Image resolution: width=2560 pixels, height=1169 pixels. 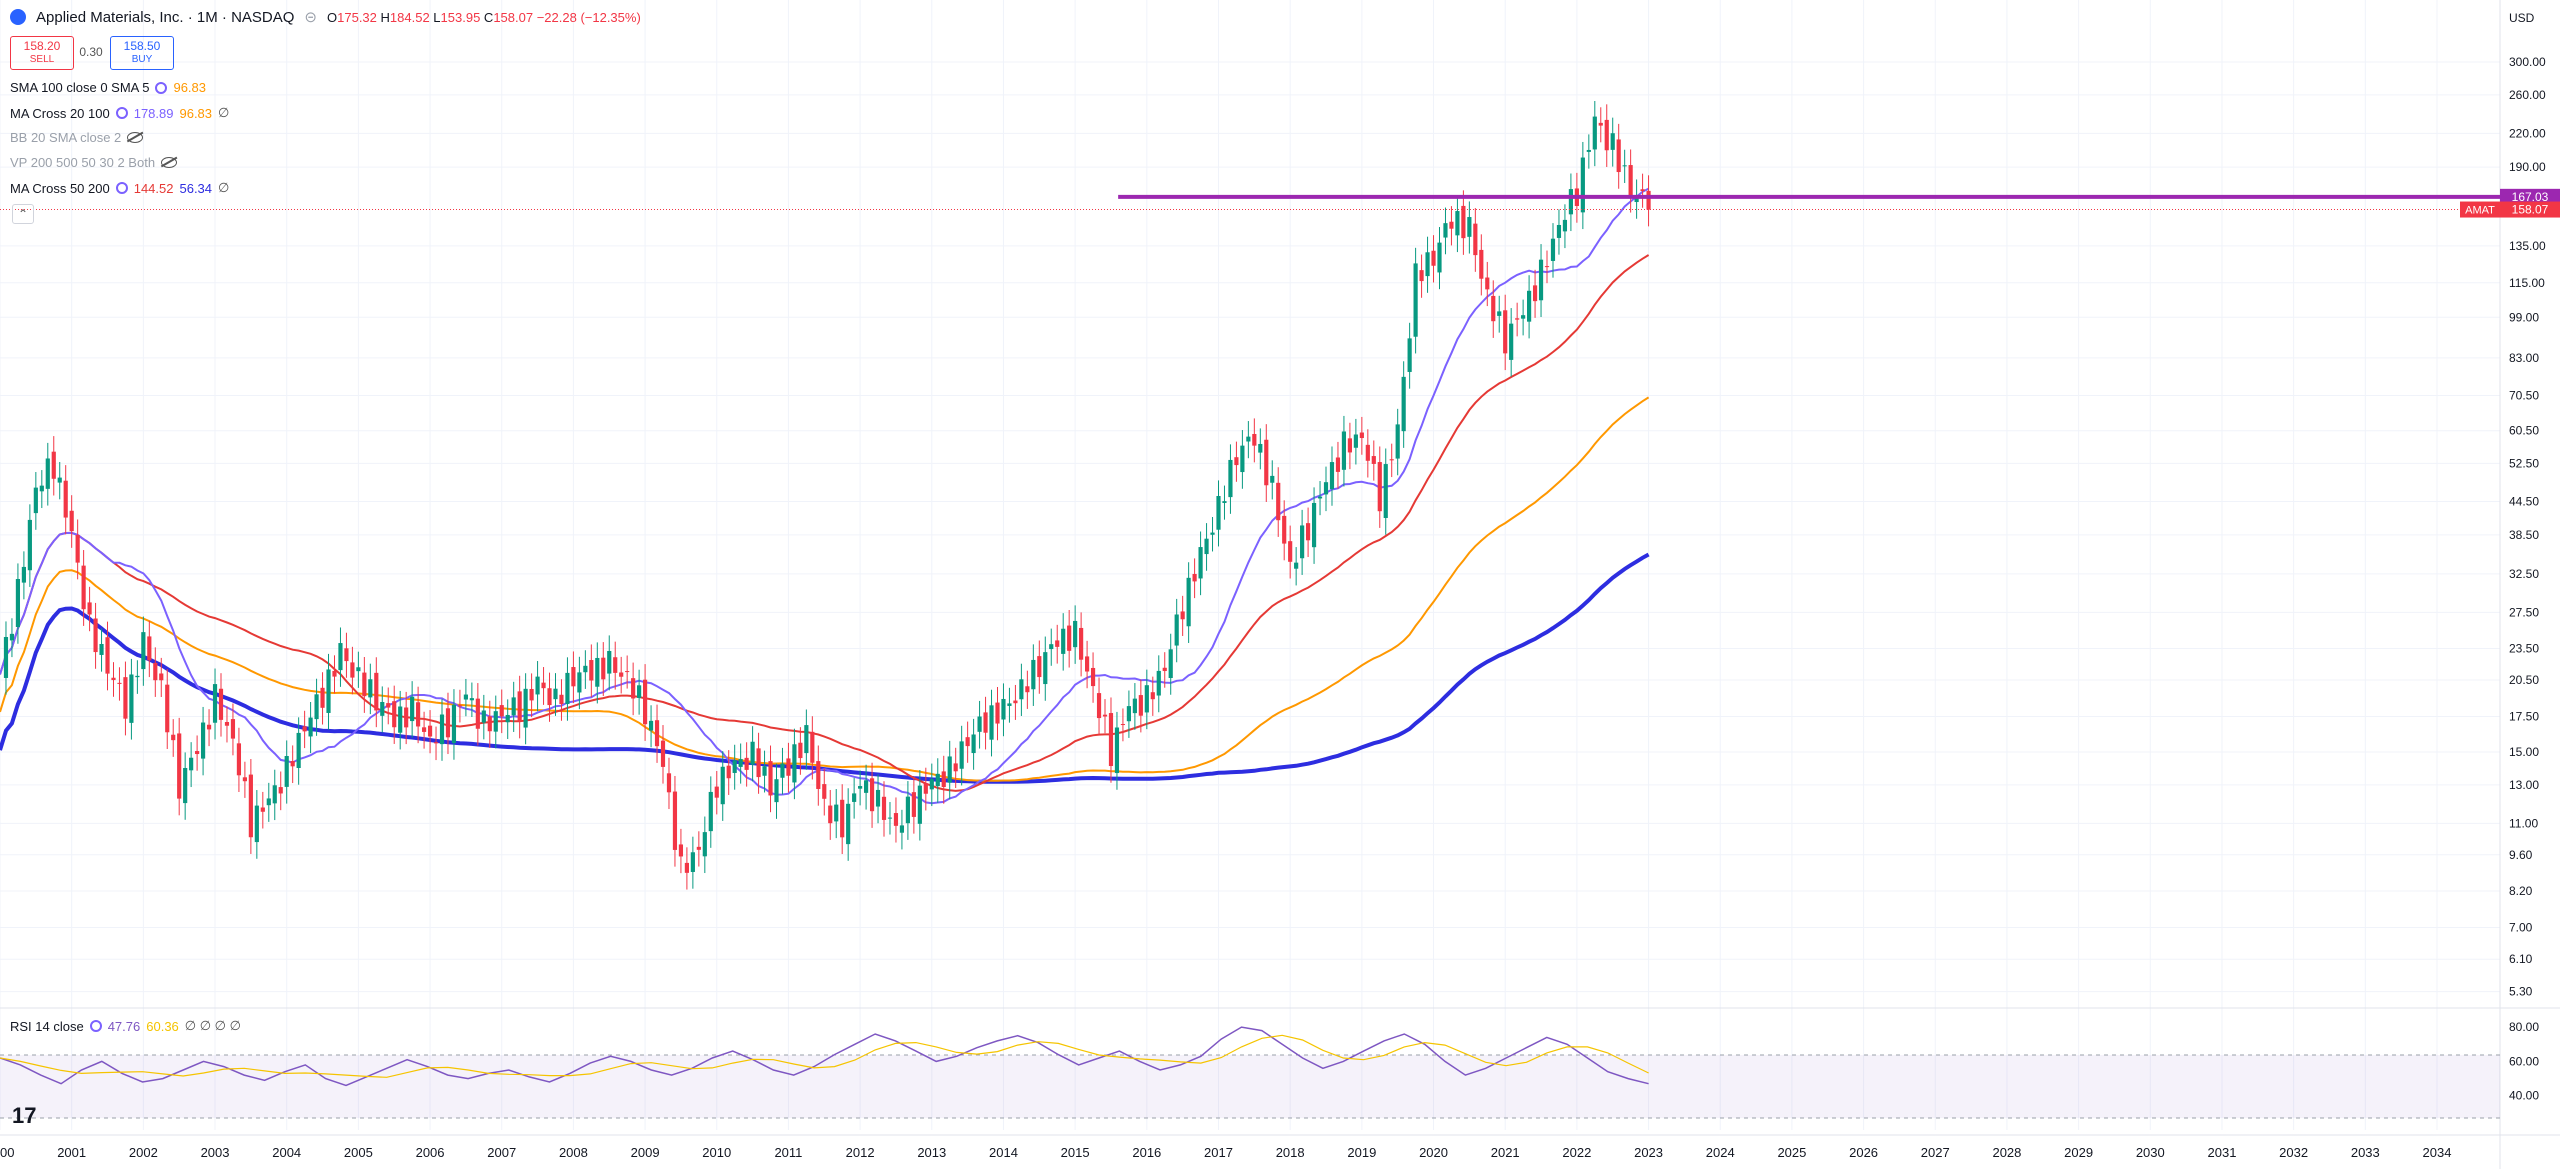 I want to click on x-tick-label: 2001, so click(x=71, y=1152).